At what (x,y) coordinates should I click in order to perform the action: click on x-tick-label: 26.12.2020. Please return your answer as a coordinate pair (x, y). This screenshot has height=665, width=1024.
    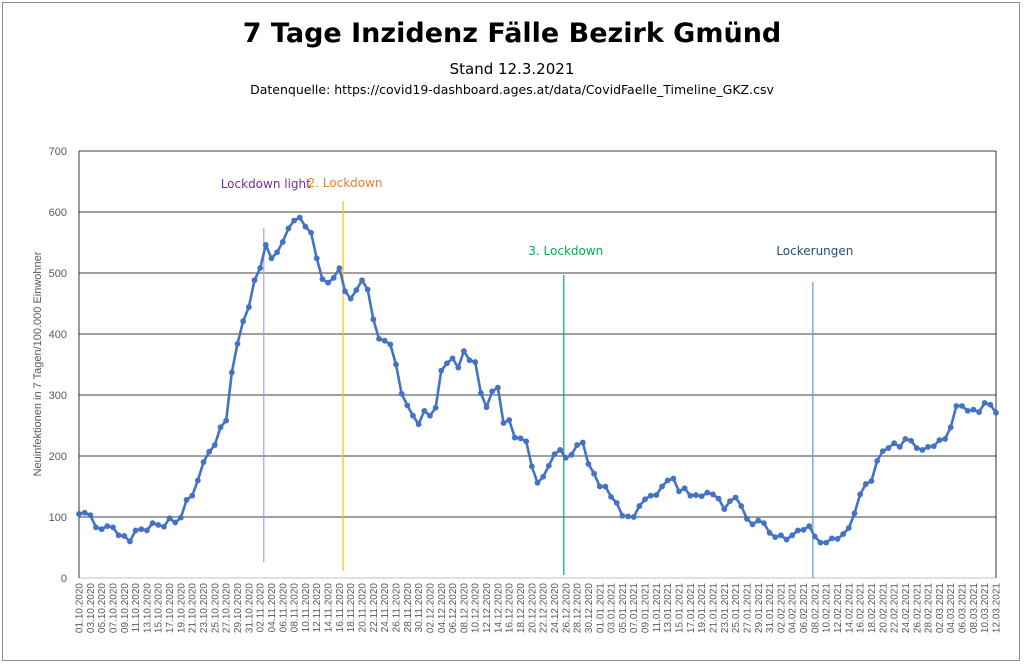
    Looking at the image, I should click on (566, 608).